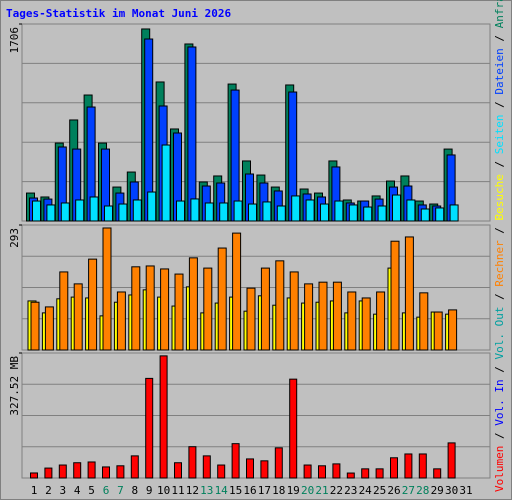  Describe the element at coordinates (222, 490) in the screenshot. I see `x-tick-label: 14` at that location.